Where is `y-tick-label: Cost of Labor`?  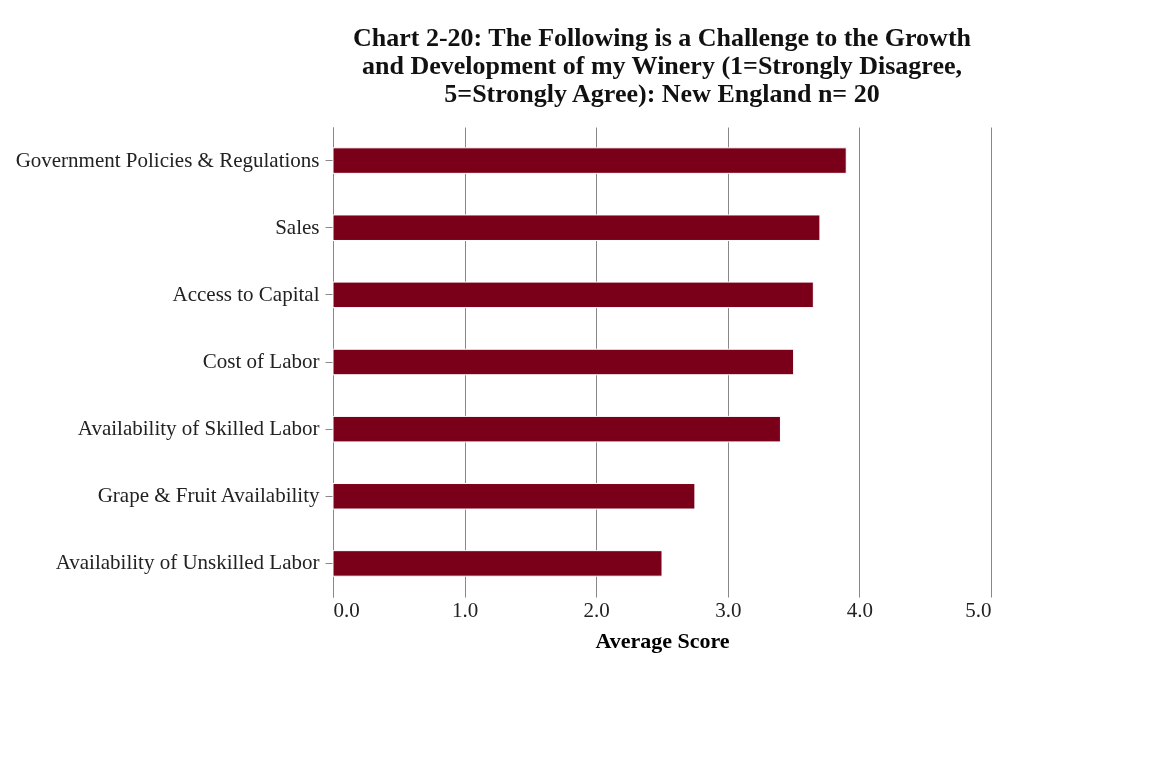
y-tick-label: Cost of Labor is located at coordinates (261, 361).